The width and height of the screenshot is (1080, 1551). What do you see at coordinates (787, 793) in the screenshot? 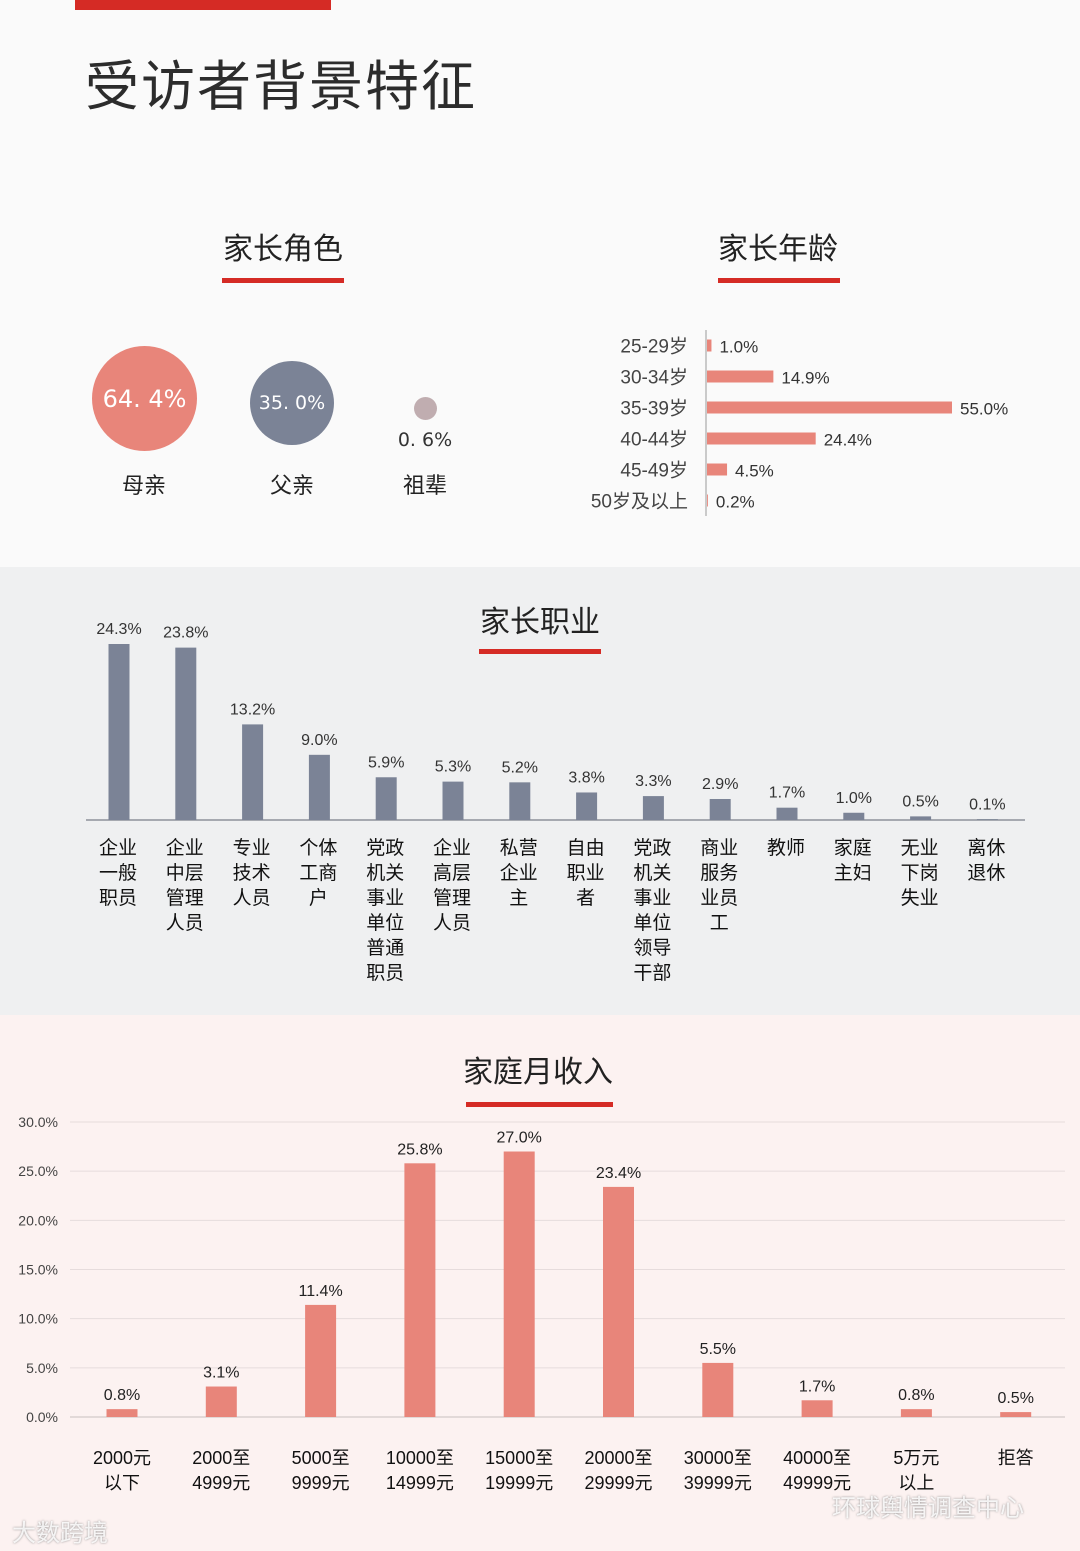
I see `occupation-value-label: 1.7%` at bounding box center [787, 793].